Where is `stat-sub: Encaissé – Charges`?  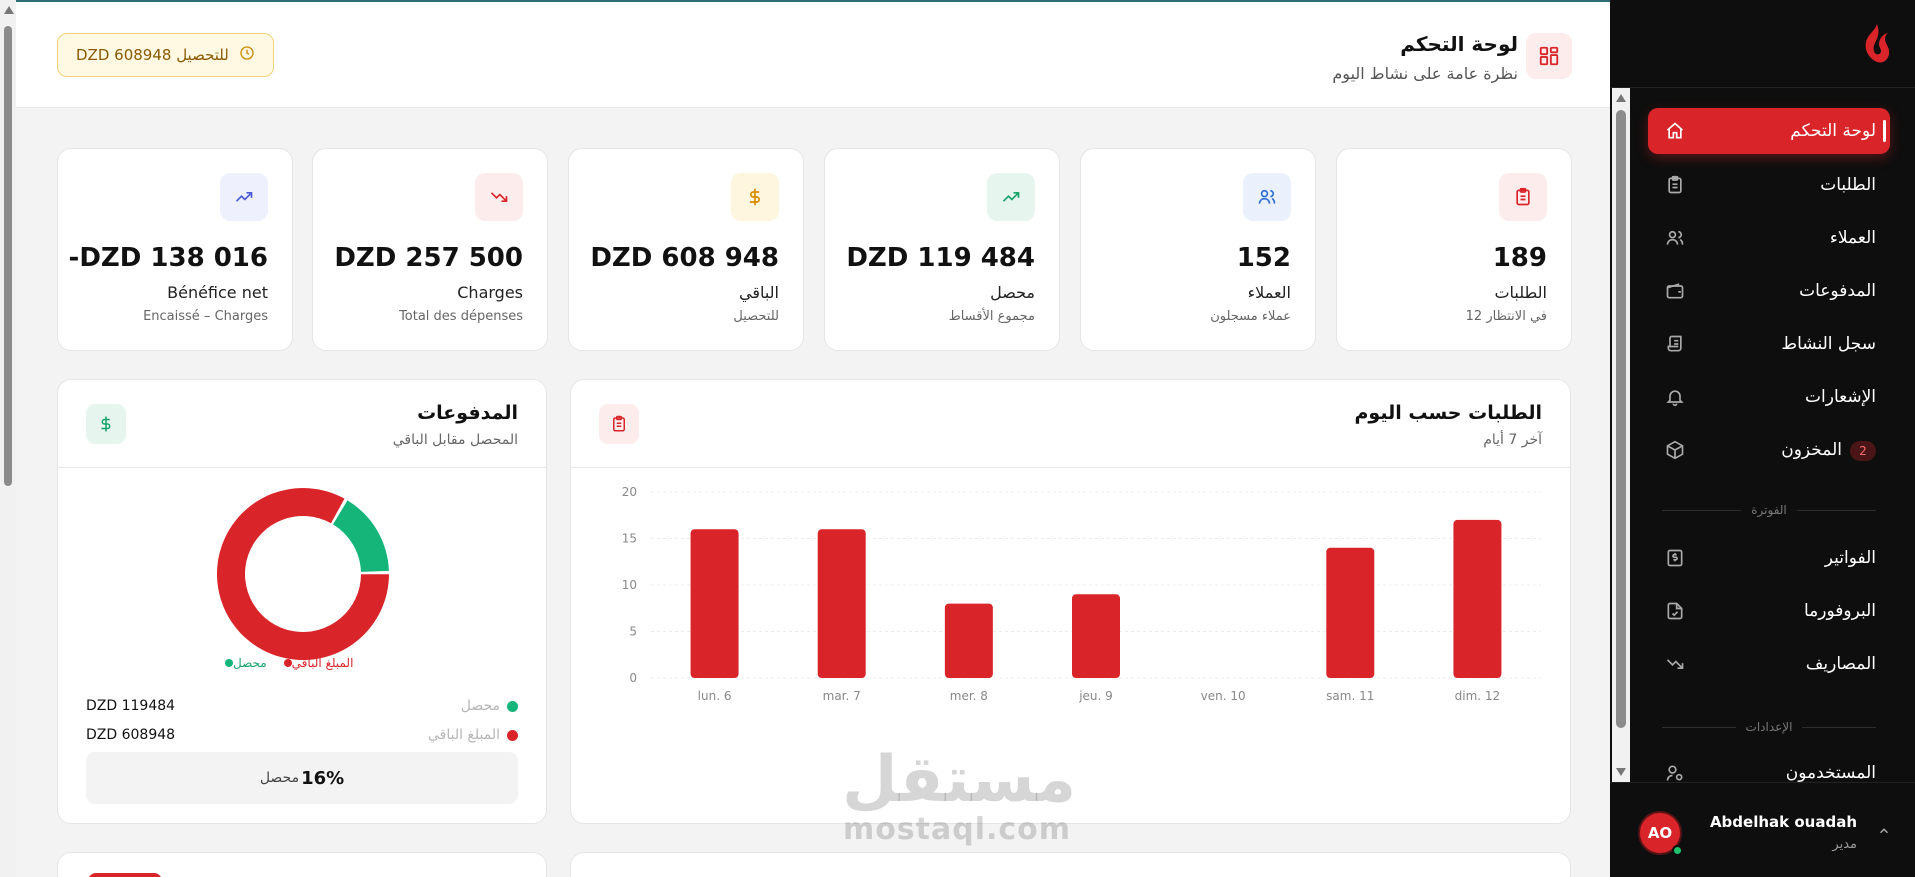 stat-sub: Encaissé – Charges is located at coordinates (205, 316).